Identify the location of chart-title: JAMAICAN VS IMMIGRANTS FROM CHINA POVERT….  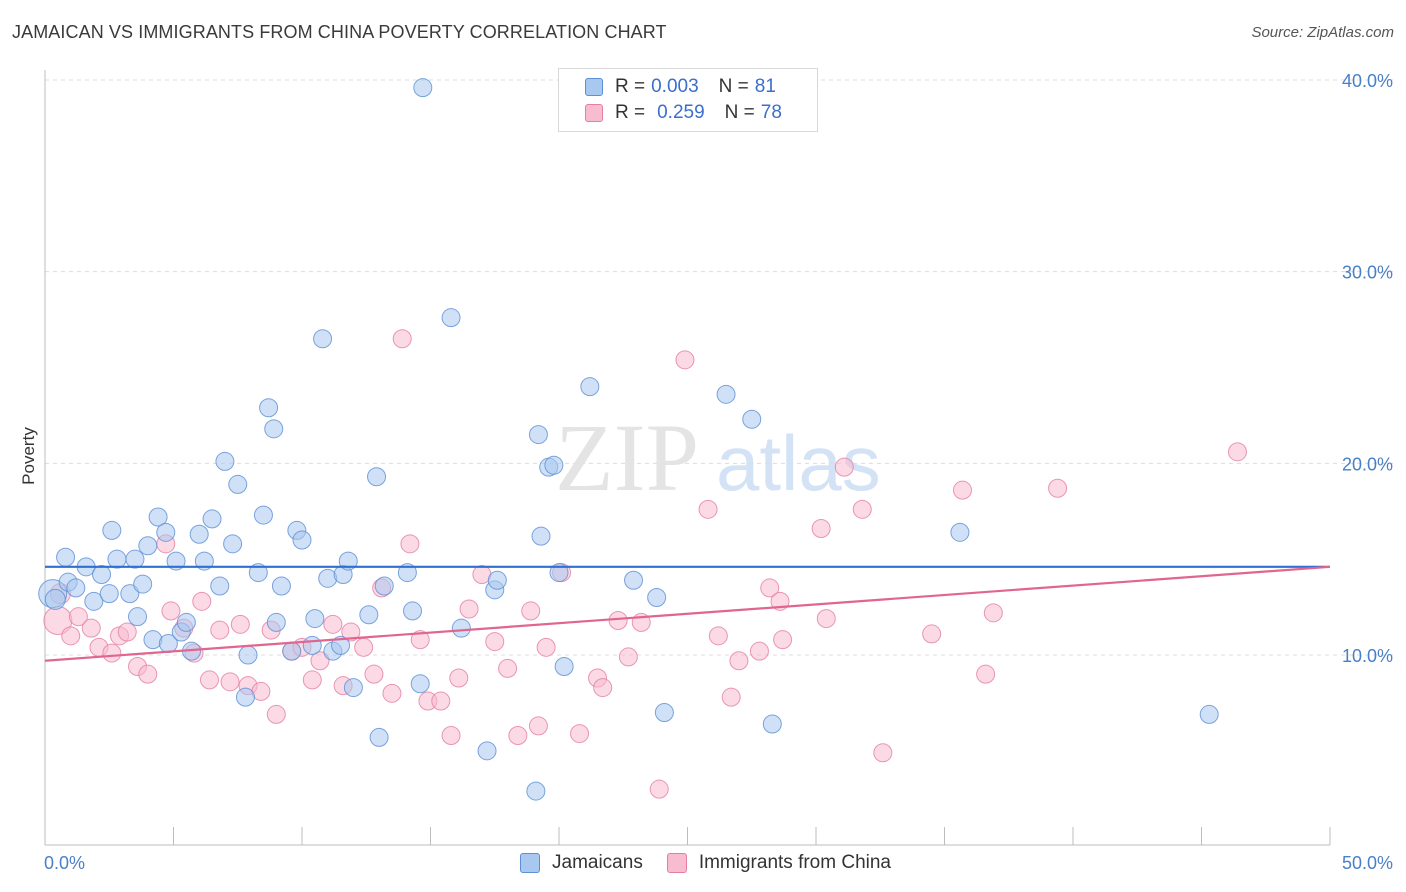
(339, 32).